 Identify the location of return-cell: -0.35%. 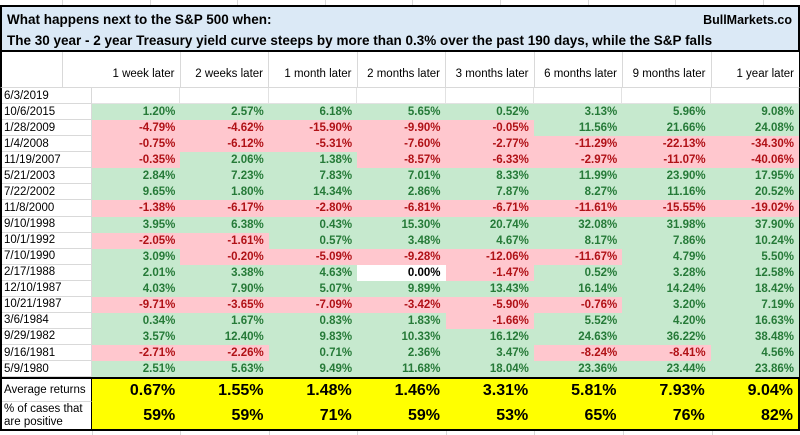
(136, 160).